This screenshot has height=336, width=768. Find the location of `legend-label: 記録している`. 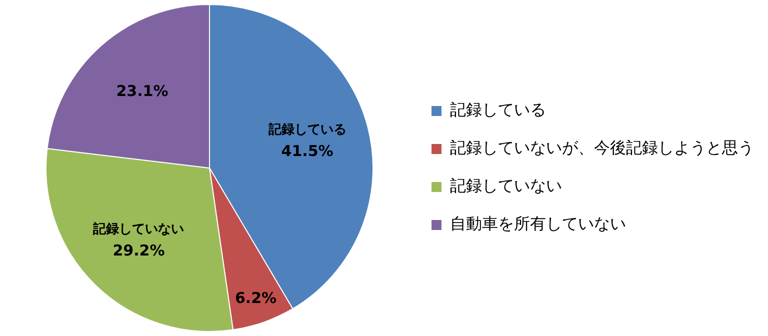

legend-label: 記録している is located at coordinates (498, 110).